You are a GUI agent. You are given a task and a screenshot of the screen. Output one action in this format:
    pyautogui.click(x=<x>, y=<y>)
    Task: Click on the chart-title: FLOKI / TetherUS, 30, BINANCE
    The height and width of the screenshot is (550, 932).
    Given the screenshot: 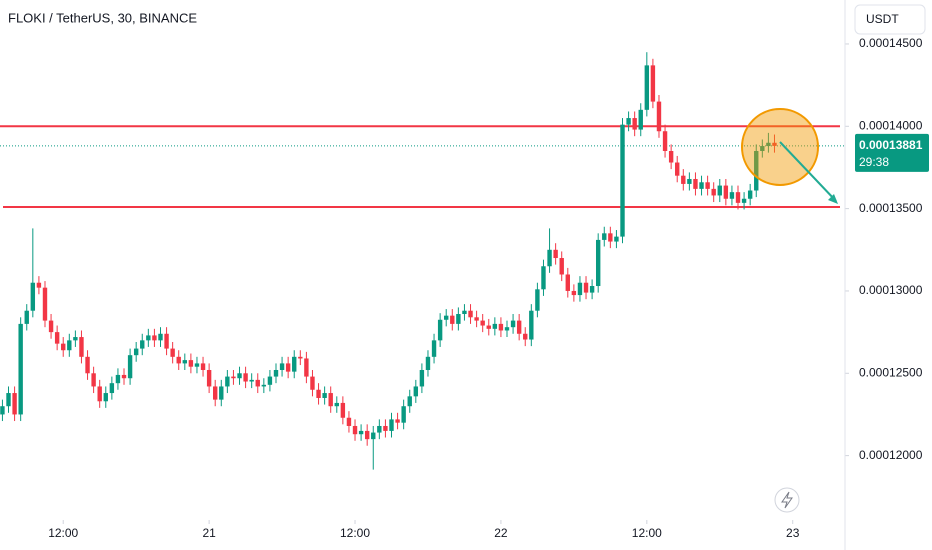 What is the action you would take?
    pyautogui.click(x=102, y=17)
    